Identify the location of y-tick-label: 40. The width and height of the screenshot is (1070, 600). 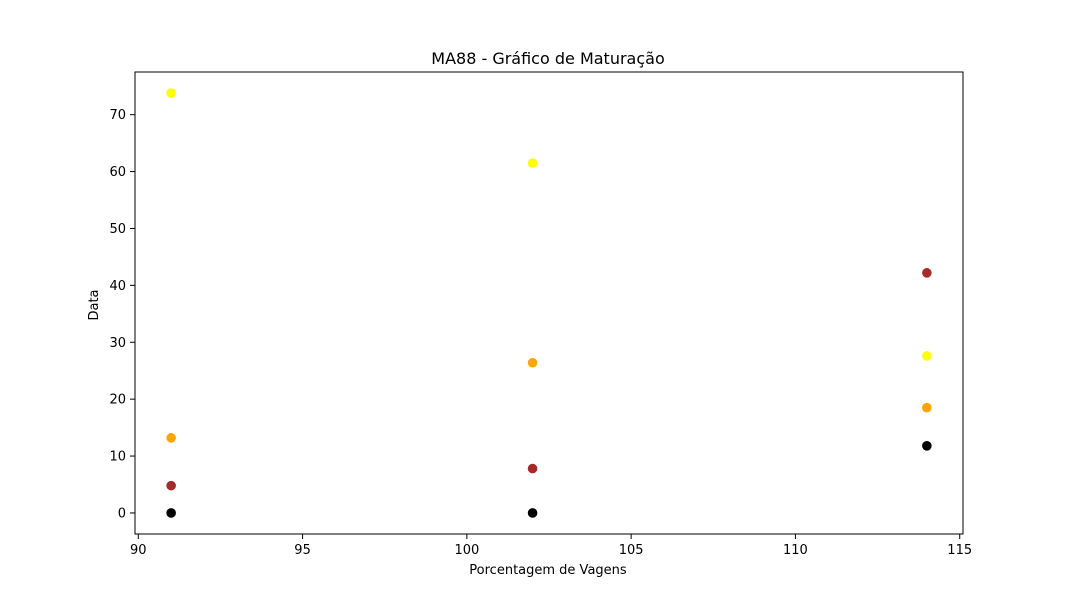
(117, 286).